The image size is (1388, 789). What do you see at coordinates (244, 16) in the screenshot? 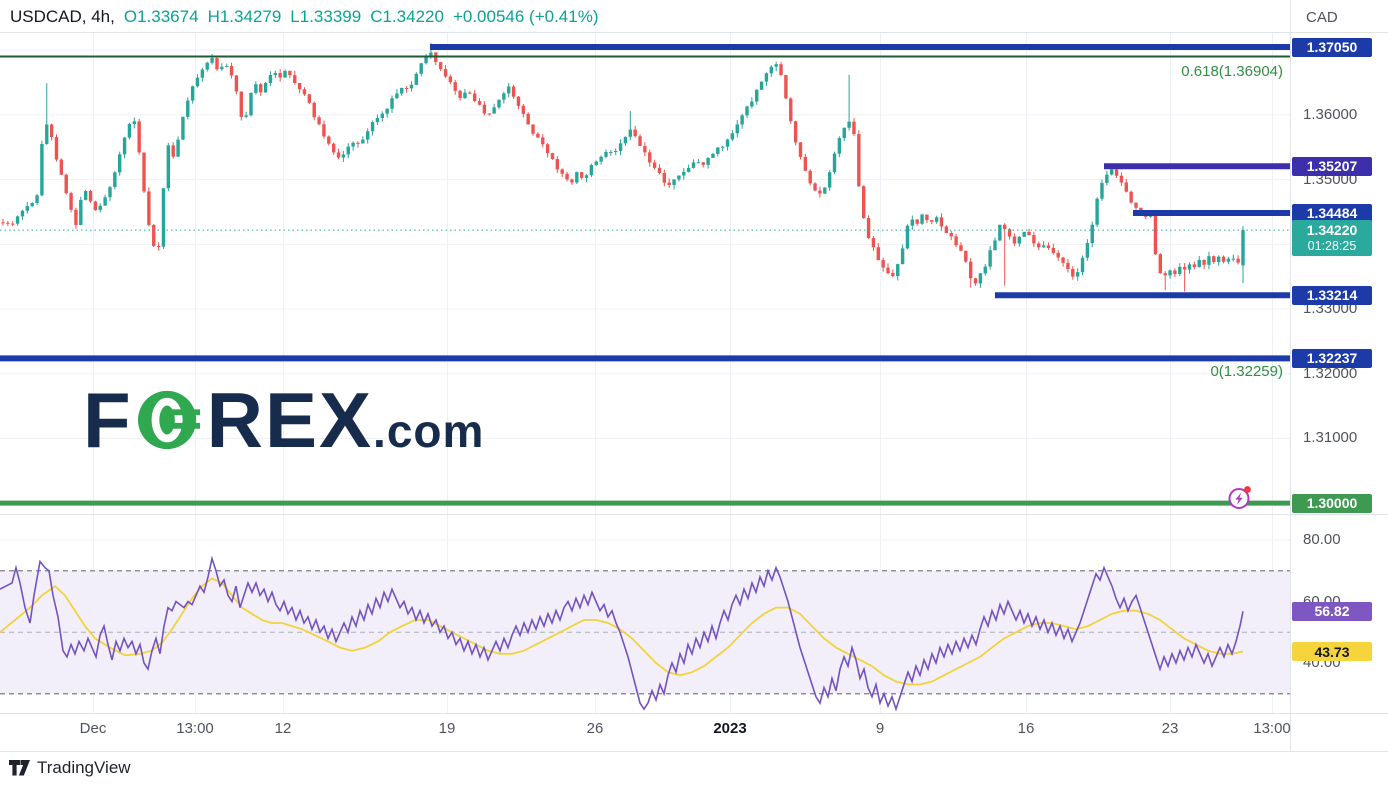
I see `ohlc-high: H1.34279` at bounding box center [244, 16].